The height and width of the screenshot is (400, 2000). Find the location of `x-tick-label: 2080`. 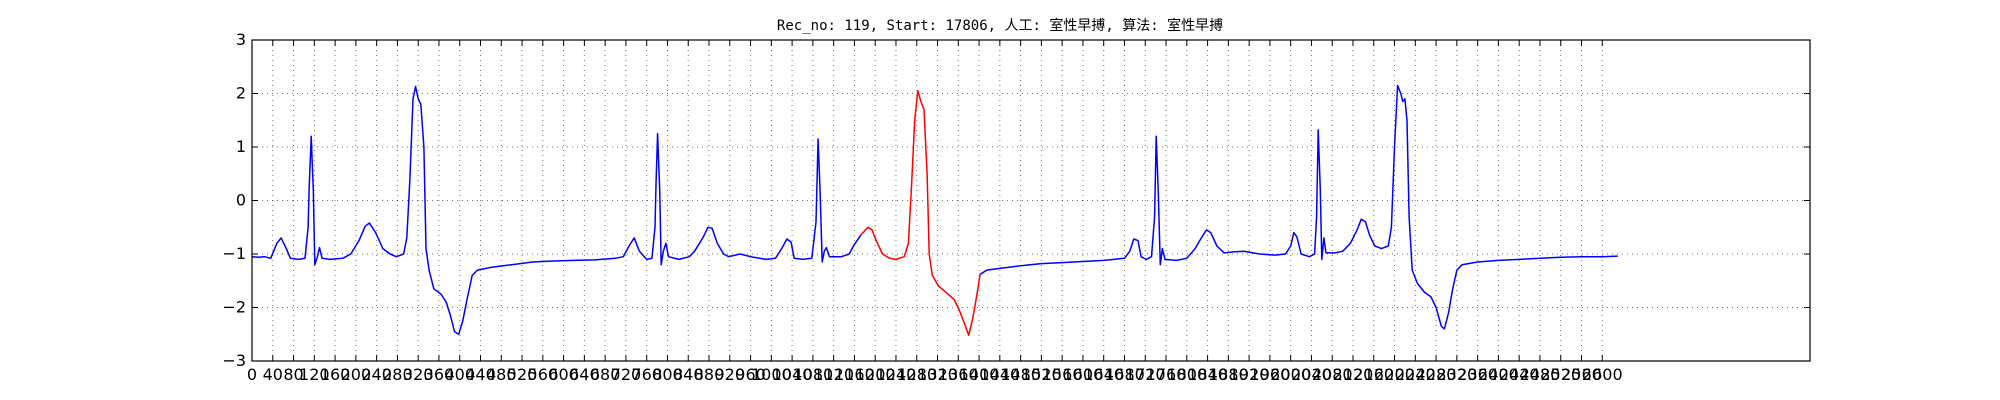

x-tick-label: 2080 is located at coordinates (1332, 374).